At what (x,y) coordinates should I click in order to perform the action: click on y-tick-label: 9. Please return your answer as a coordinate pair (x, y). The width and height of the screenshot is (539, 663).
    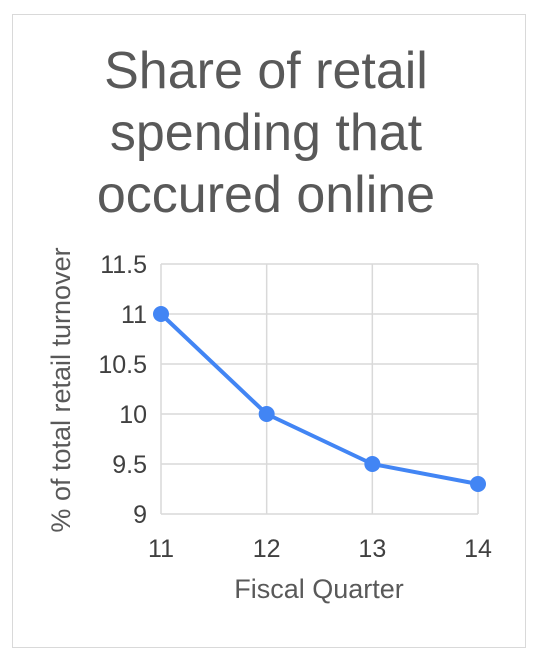
    Looking at the image, I should click on (140, 515).